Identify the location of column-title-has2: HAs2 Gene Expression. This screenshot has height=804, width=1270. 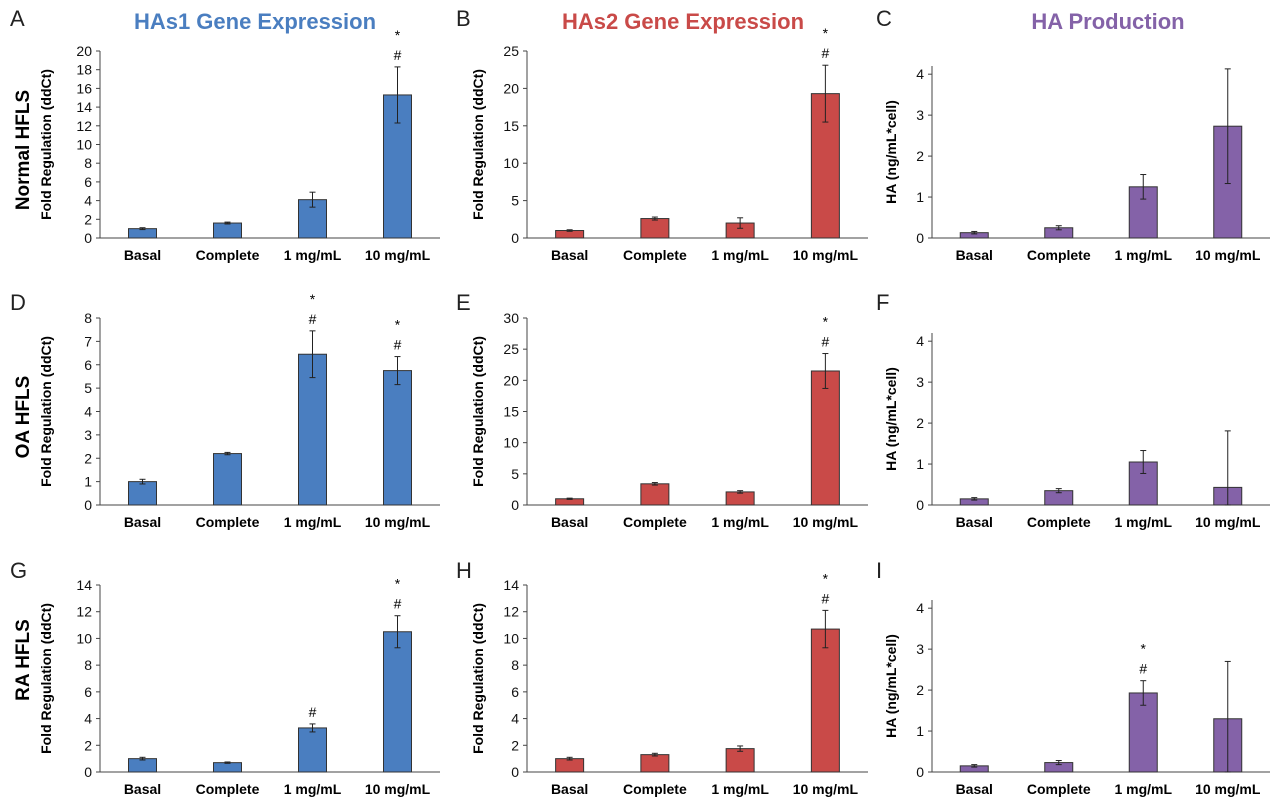
(683, 21).